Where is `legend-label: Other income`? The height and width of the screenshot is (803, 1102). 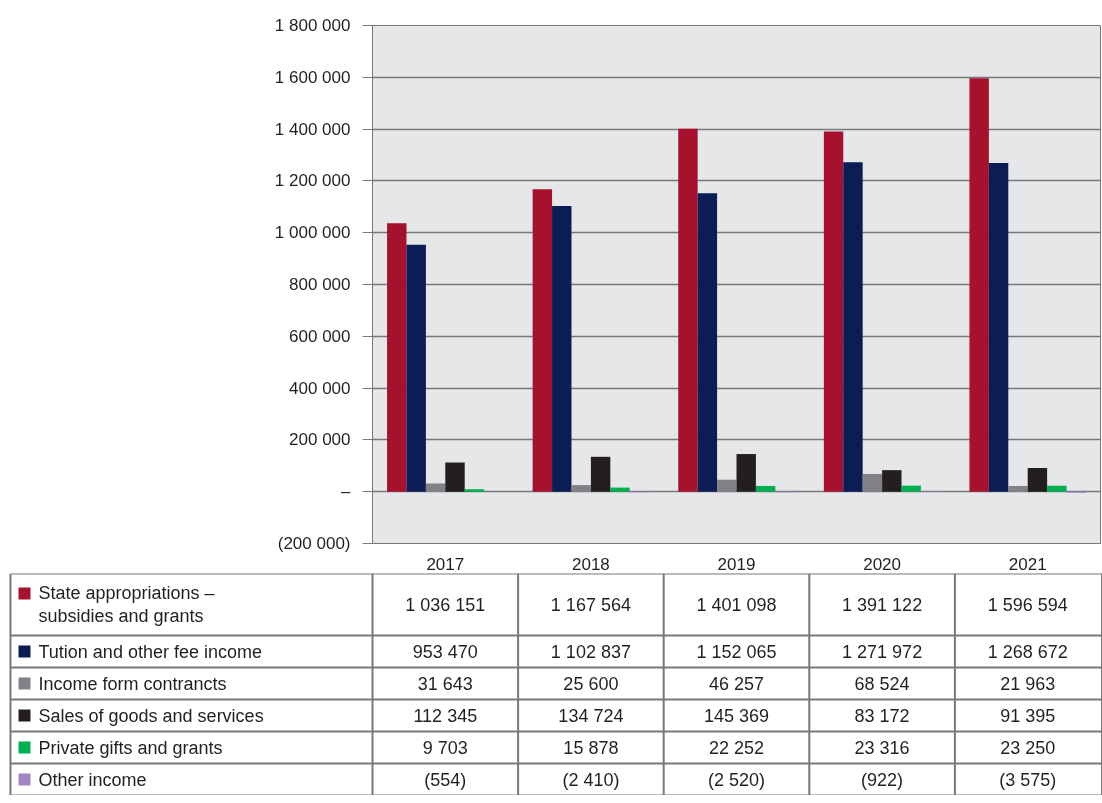
legend-label: Other income is located at coordinates (92, 779).